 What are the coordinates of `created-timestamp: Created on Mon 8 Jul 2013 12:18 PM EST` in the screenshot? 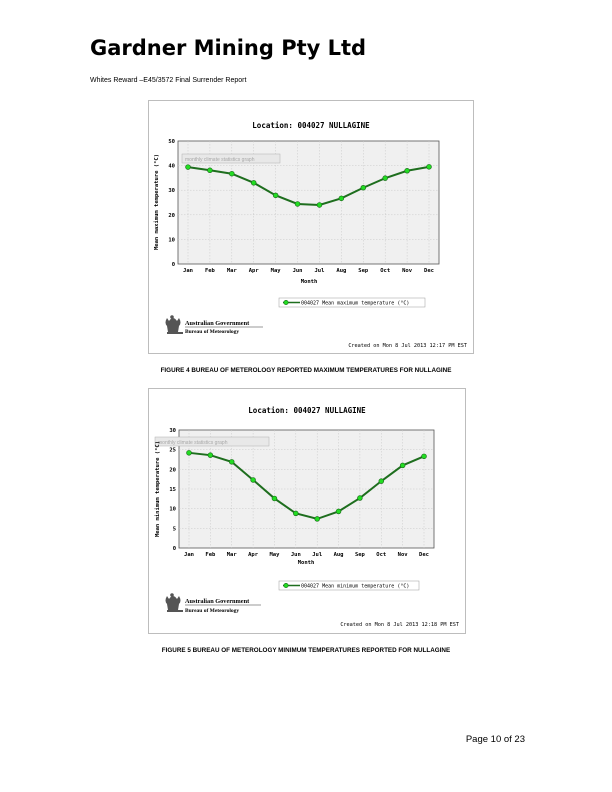 It's located at (399, 625).